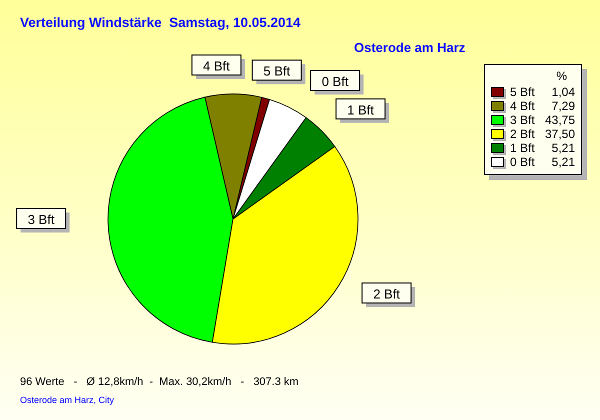 The image size is (600, 420). I want to click on legend-title: %, so click(561, 77).